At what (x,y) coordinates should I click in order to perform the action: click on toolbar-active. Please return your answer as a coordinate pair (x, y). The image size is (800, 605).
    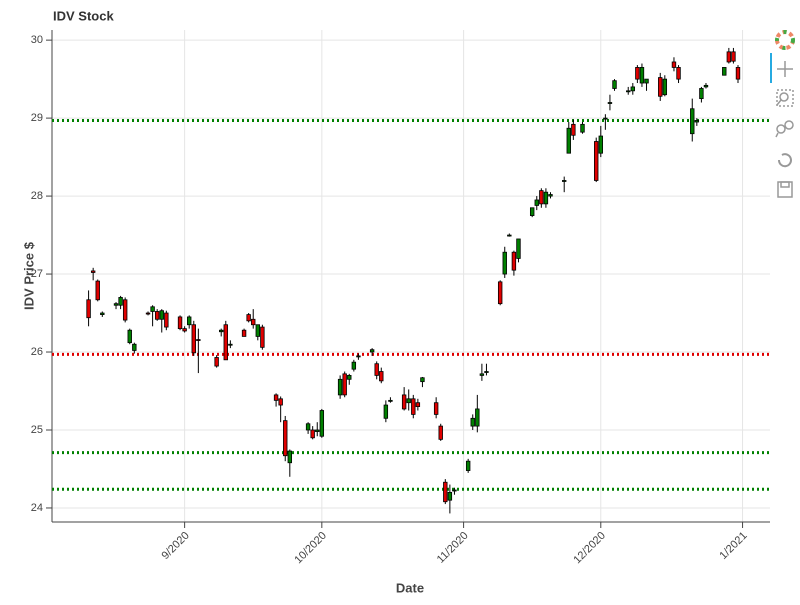
    Looking at the image, I should click on (771, 68).